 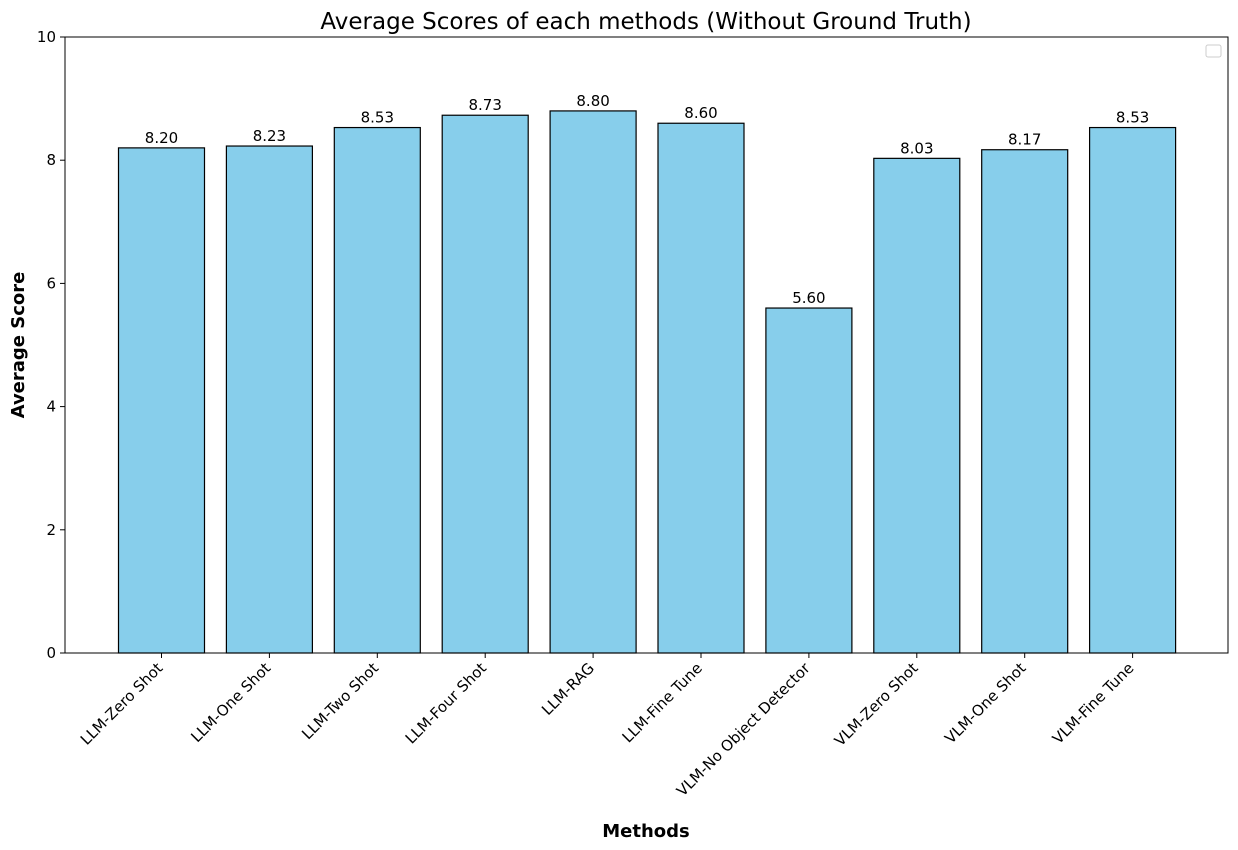 I want to click on x-tick-label: LLM-Two Shot, so click(x=340, y=701).